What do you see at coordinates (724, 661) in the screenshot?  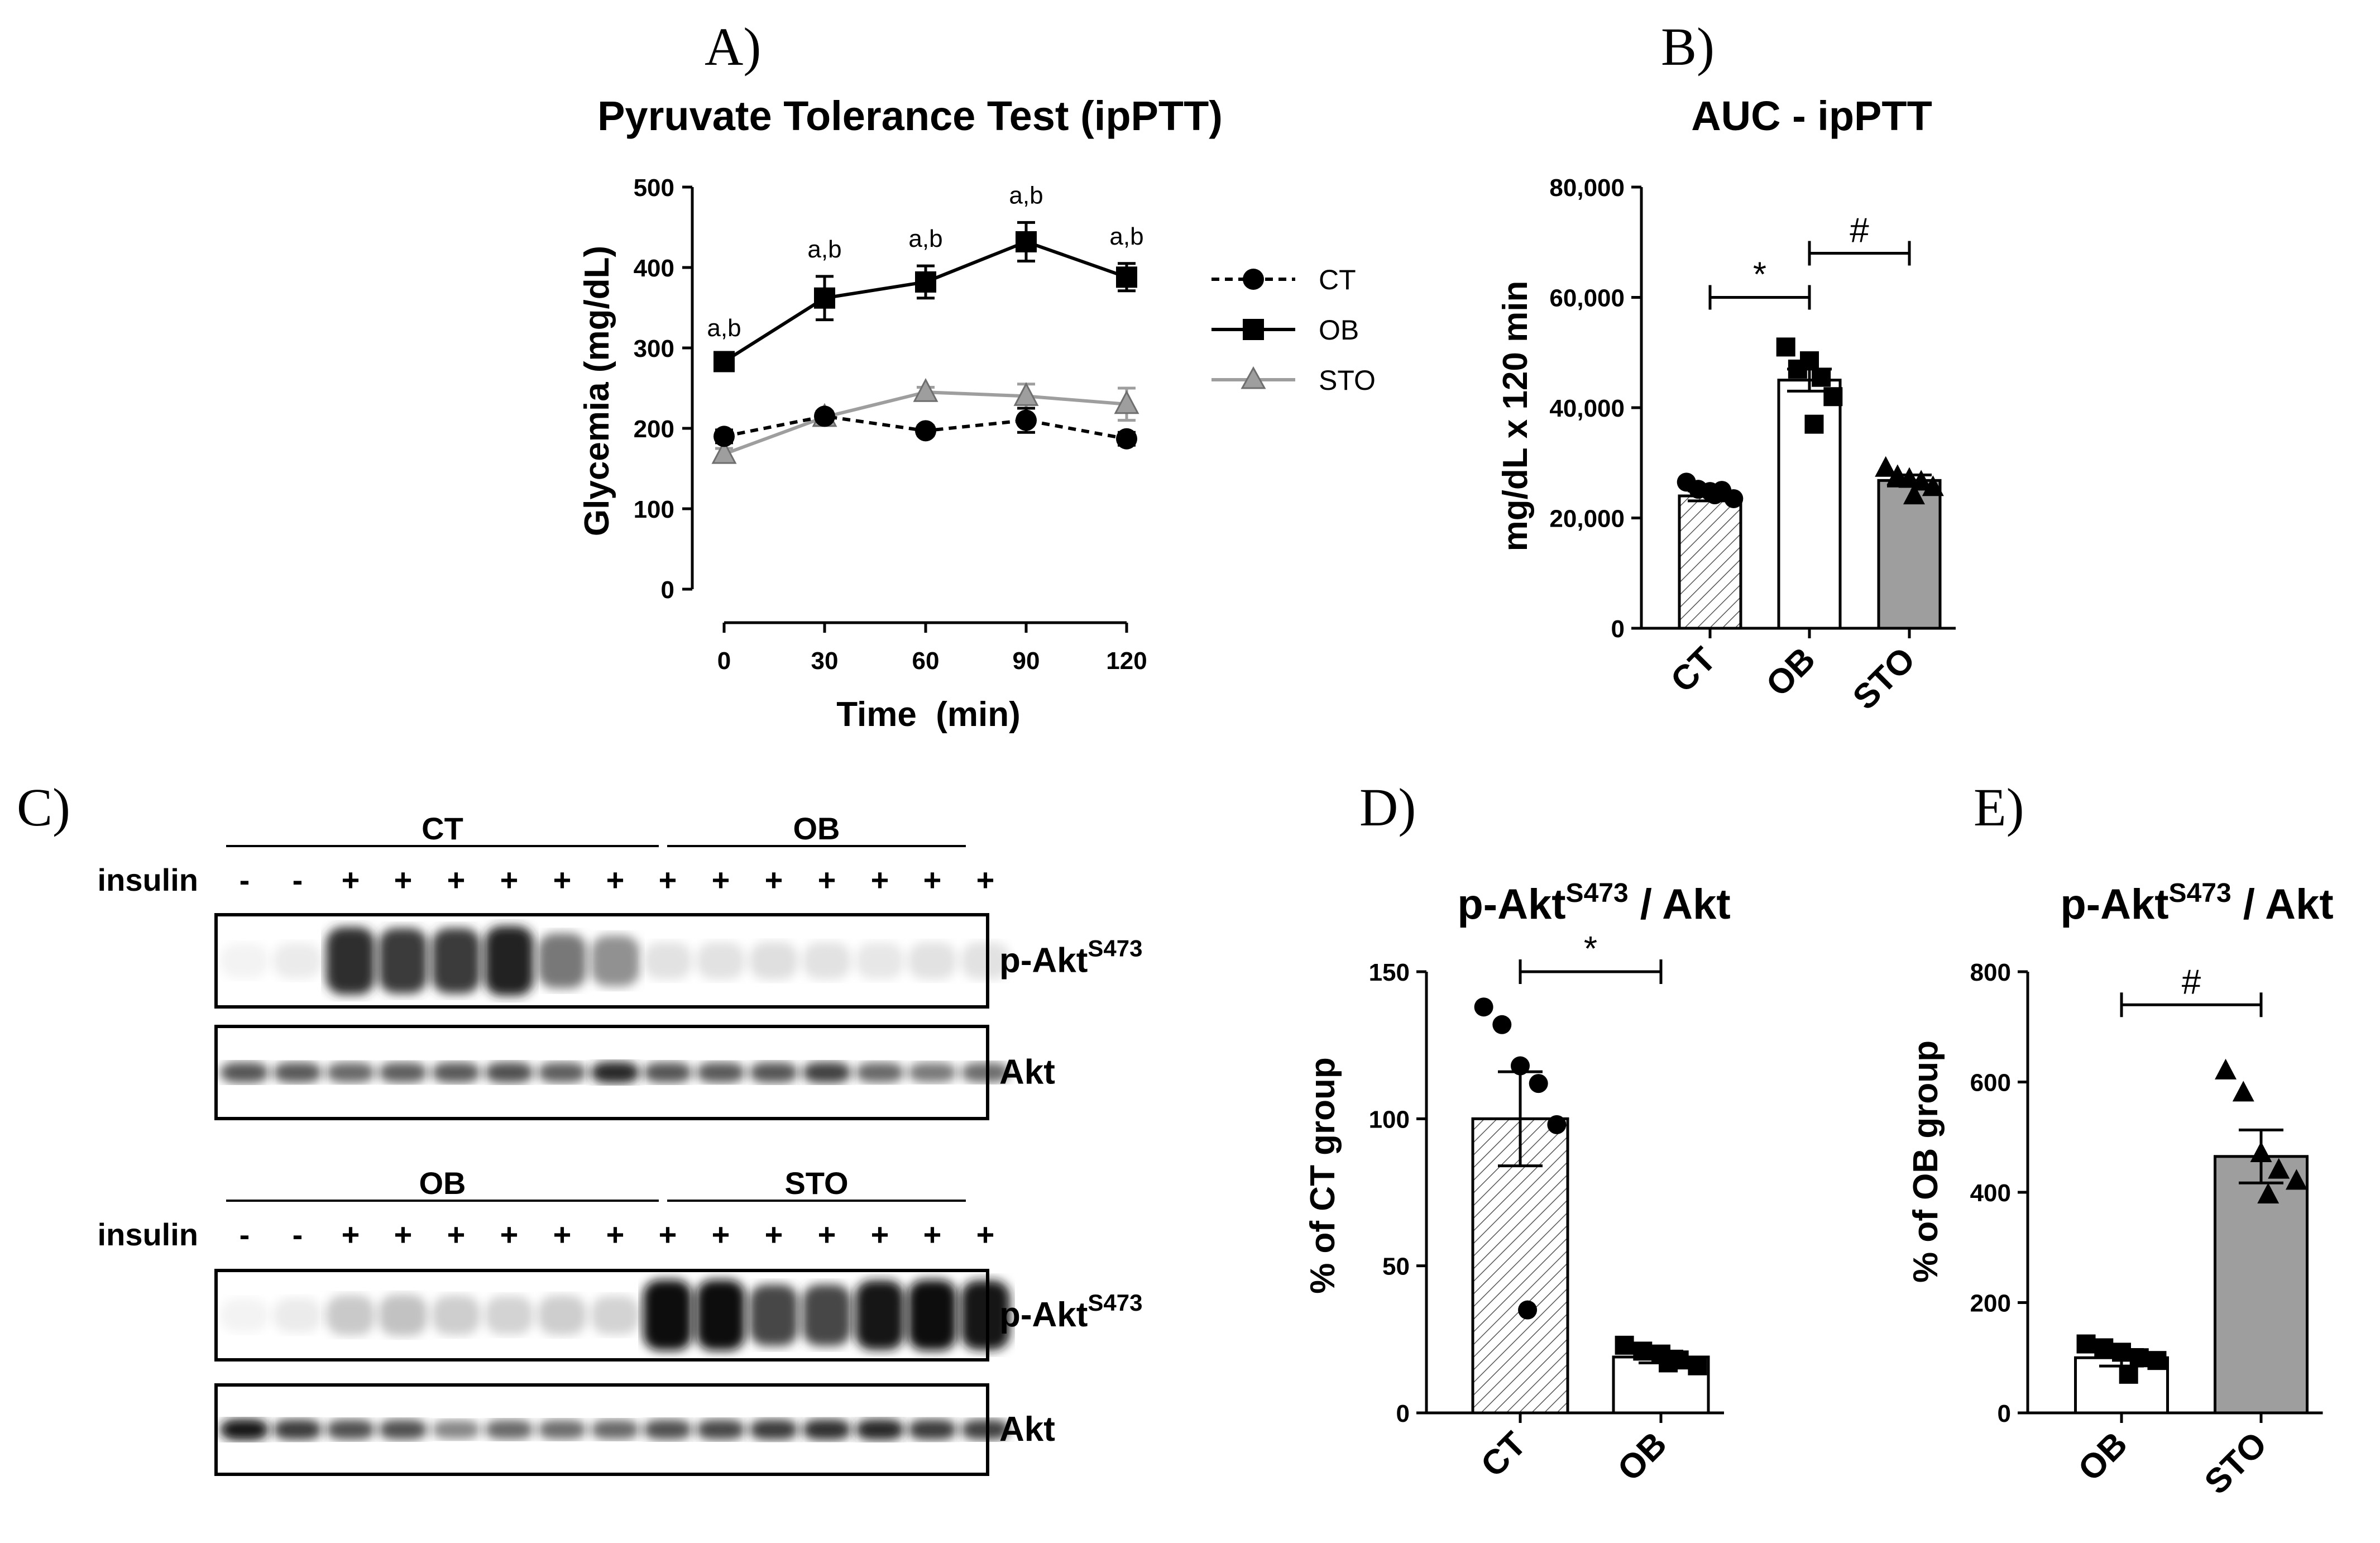 I see `x-tick-label: 0` at bounding box center [724, 661].